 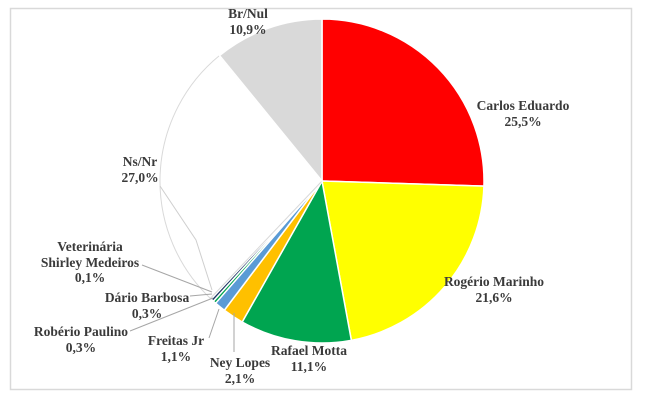 I want to click on slice-label-br-nul: Br/Nul 10,9%, so click(x=248, y=21).